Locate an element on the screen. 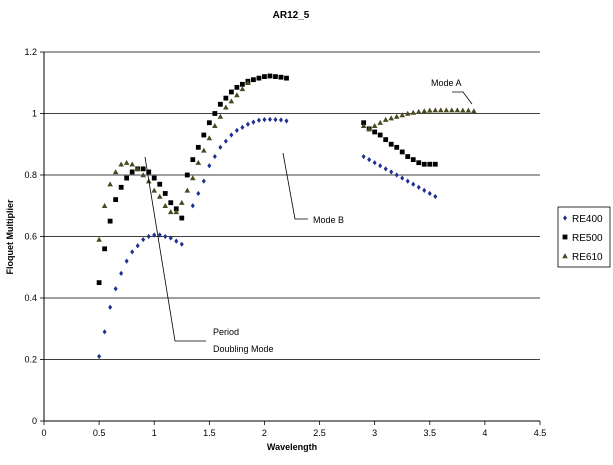 This screenshot has width=613, height=465. legend-label-re610: RE610 is located at coordinates (587, 257).